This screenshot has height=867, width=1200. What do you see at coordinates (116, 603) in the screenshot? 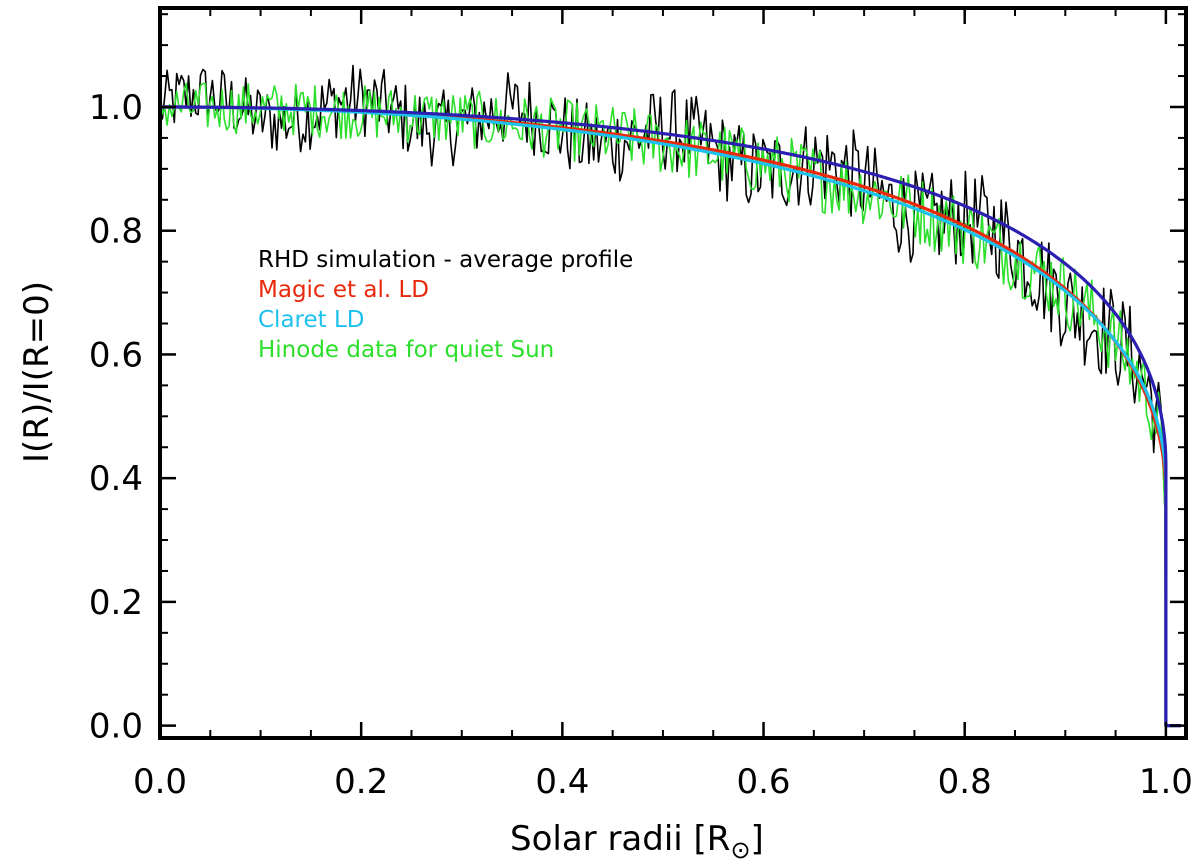
I see `y-tick-label: 0.2` at bounding box center [116, 603].